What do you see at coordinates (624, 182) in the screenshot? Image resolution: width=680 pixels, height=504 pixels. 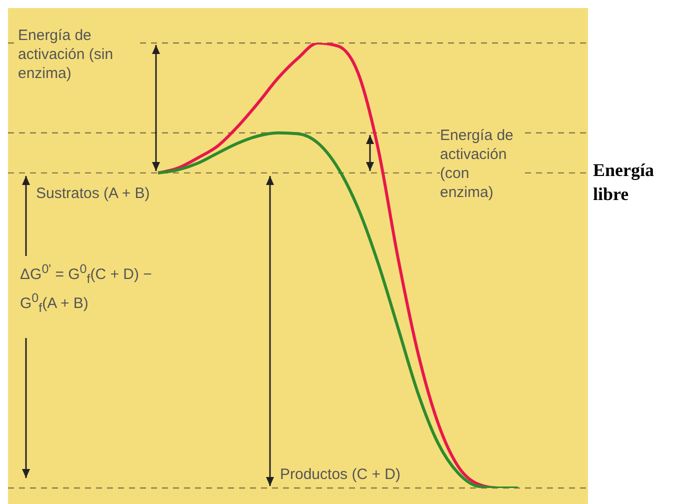 I see `y-axis-title: Energía libre` at bounding box center [624, 182].